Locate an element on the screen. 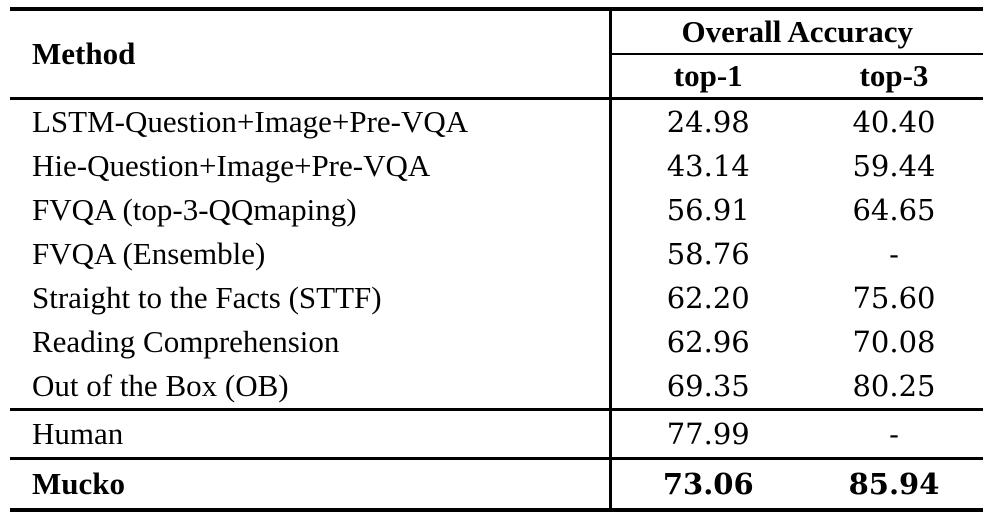  header-top3: top-3 is located at coordinates (894, 77).